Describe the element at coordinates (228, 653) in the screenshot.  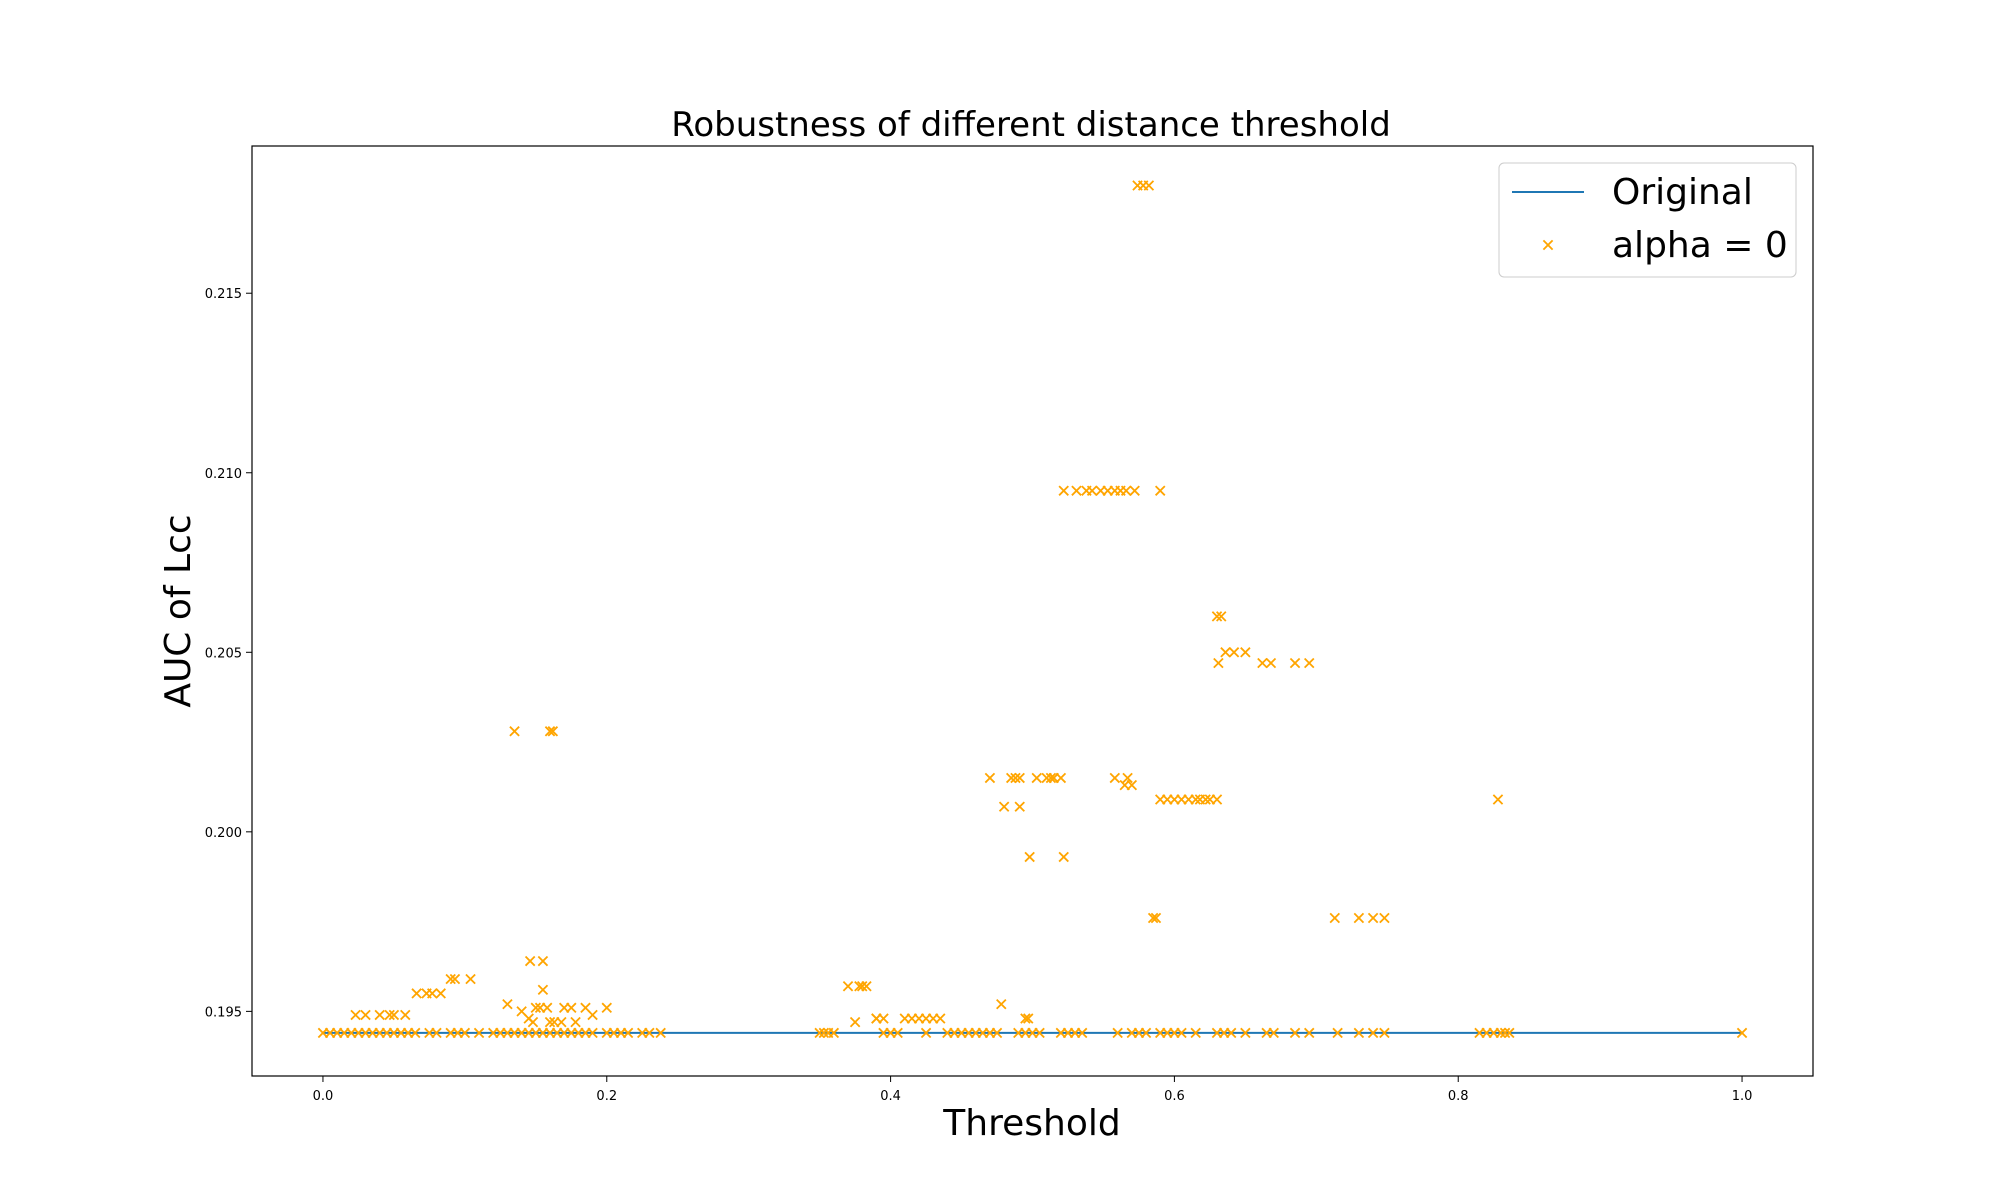
I see `y-axis-ticks: 0.195 0.200 0.205 0.210 0.215` at that location.